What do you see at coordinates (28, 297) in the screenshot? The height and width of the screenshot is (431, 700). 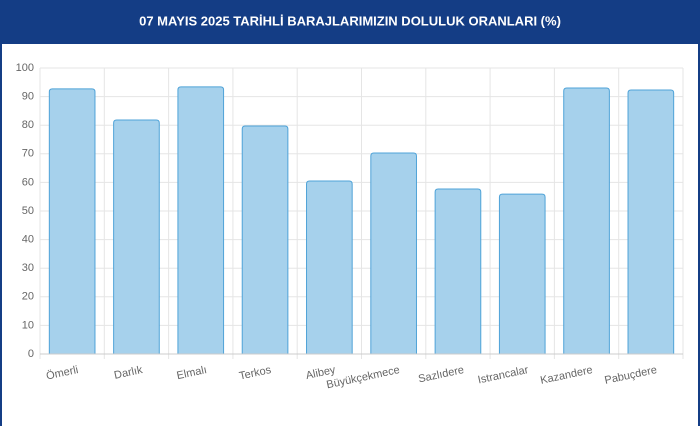 I see `y-tick-label: 20` at bounding box center [28, 297].